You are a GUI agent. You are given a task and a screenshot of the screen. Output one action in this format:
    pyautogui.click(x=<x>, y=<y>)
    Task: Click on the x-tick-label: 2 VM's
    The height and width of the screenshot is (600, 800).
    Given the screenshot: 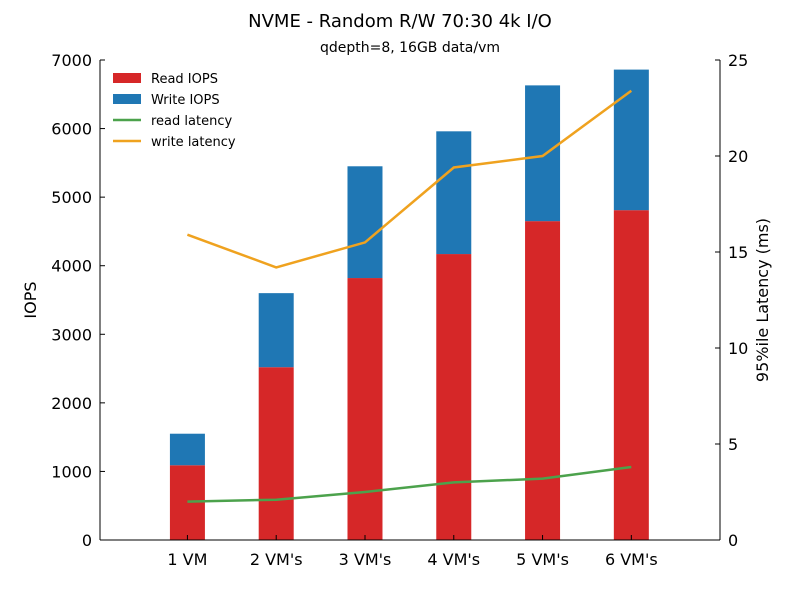 What is the action you would take?
    pyautogui.click(x=276, y=559)
    